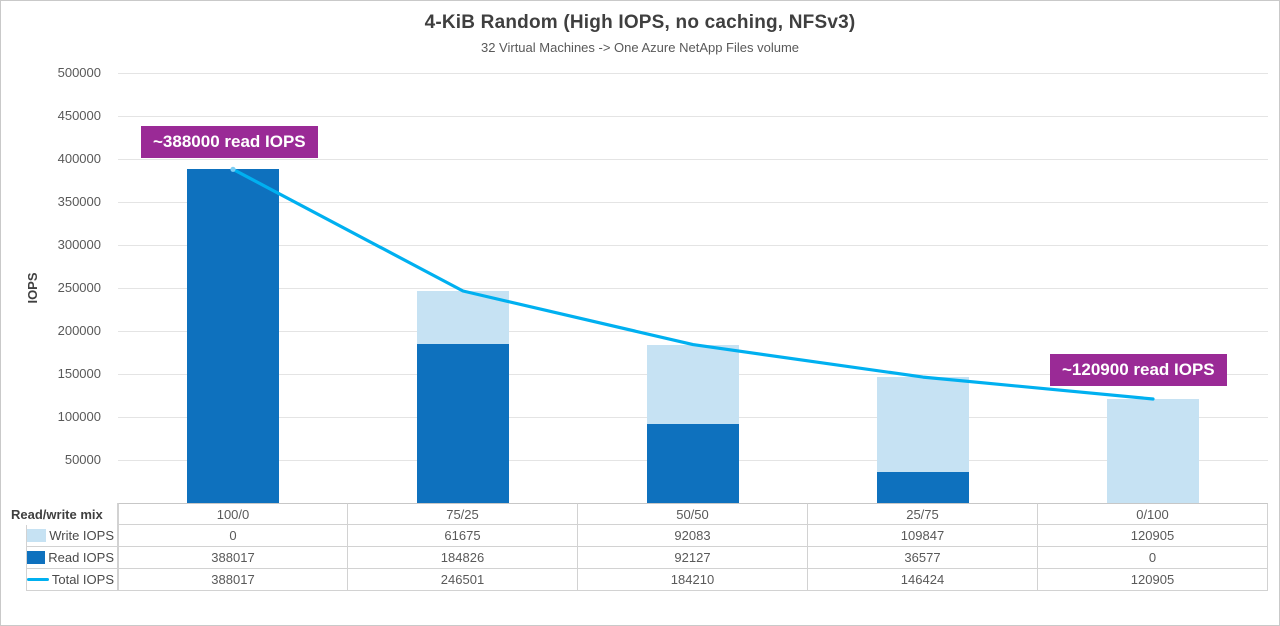 This screenshot has height=626, width=1280. What do you see at coordinates (233, 514) in the screenshot?
I see `category-header-cell: 100/0` at bounding box center [233, 514].